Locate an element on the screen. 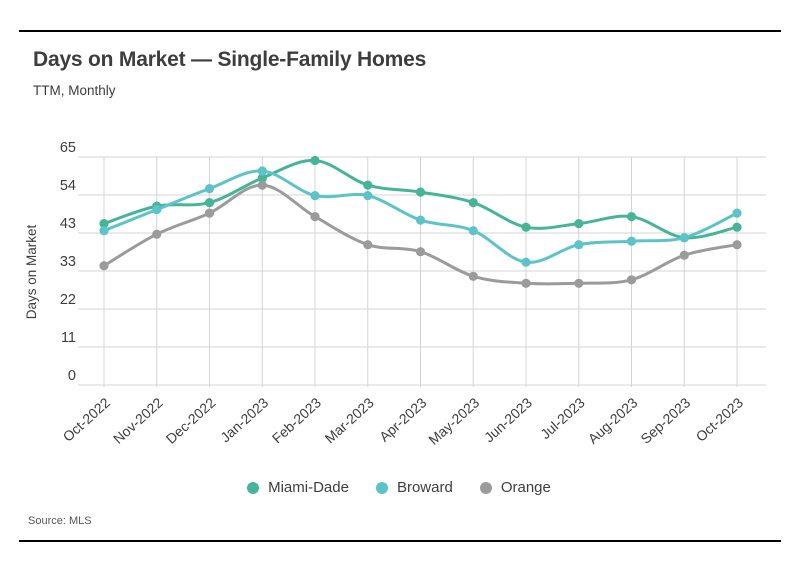 The width and height of the screenshot is (798, 575). top-rule is located at coordinates (400, 31).